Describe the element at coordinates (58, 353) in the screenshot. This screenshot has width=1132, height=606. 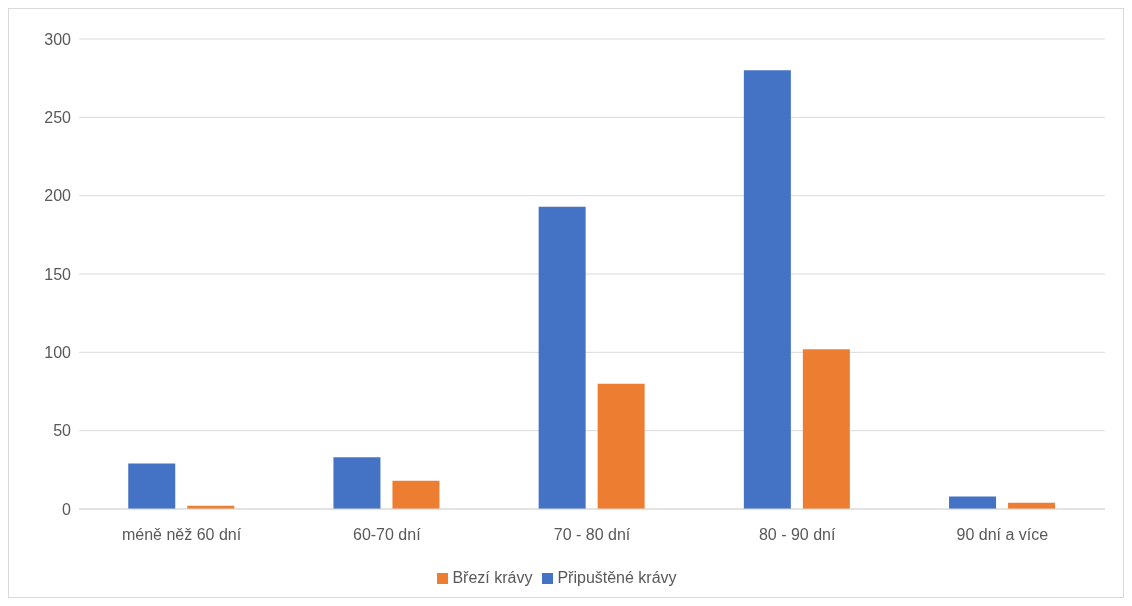
I see `y-tick-label: 100` at that location.